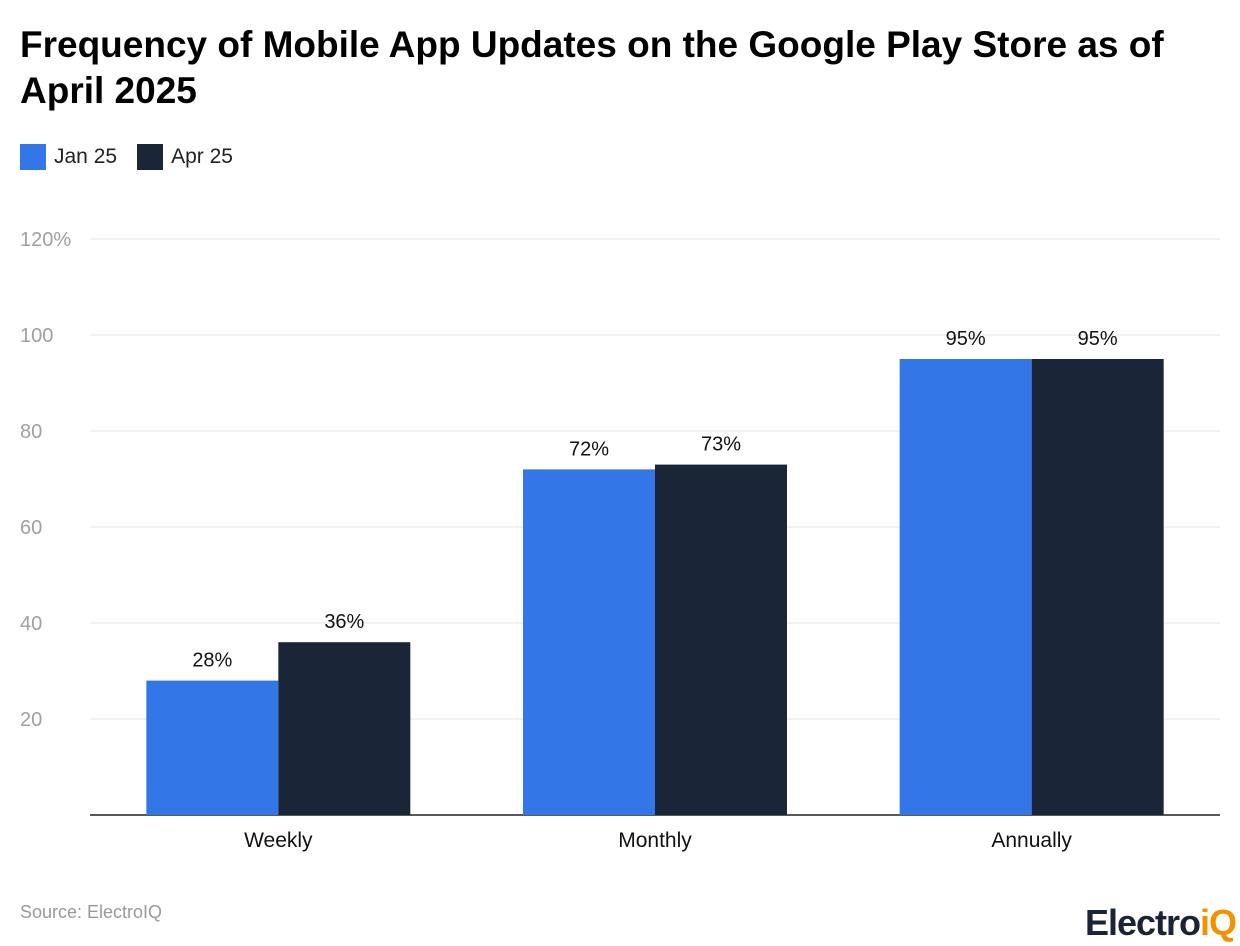  I want to click on legend: Jan 25 Apr 25, so click(126, 157).